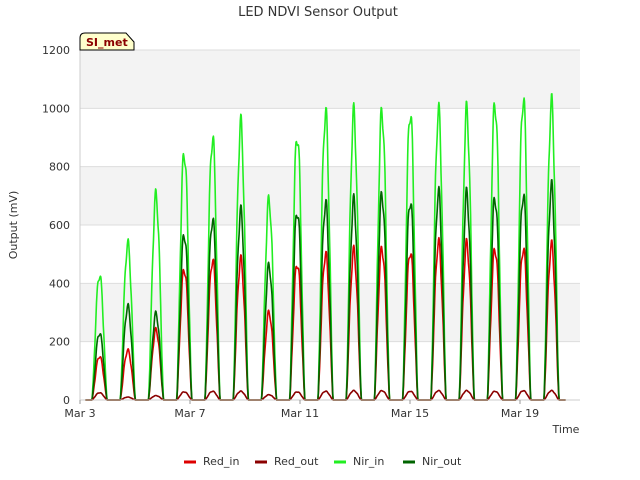 This screenshot has height=480, width=640. Describe the element at coordinates (566, 429) in the screenshot. I see `x-axis-label: Time` at that location.